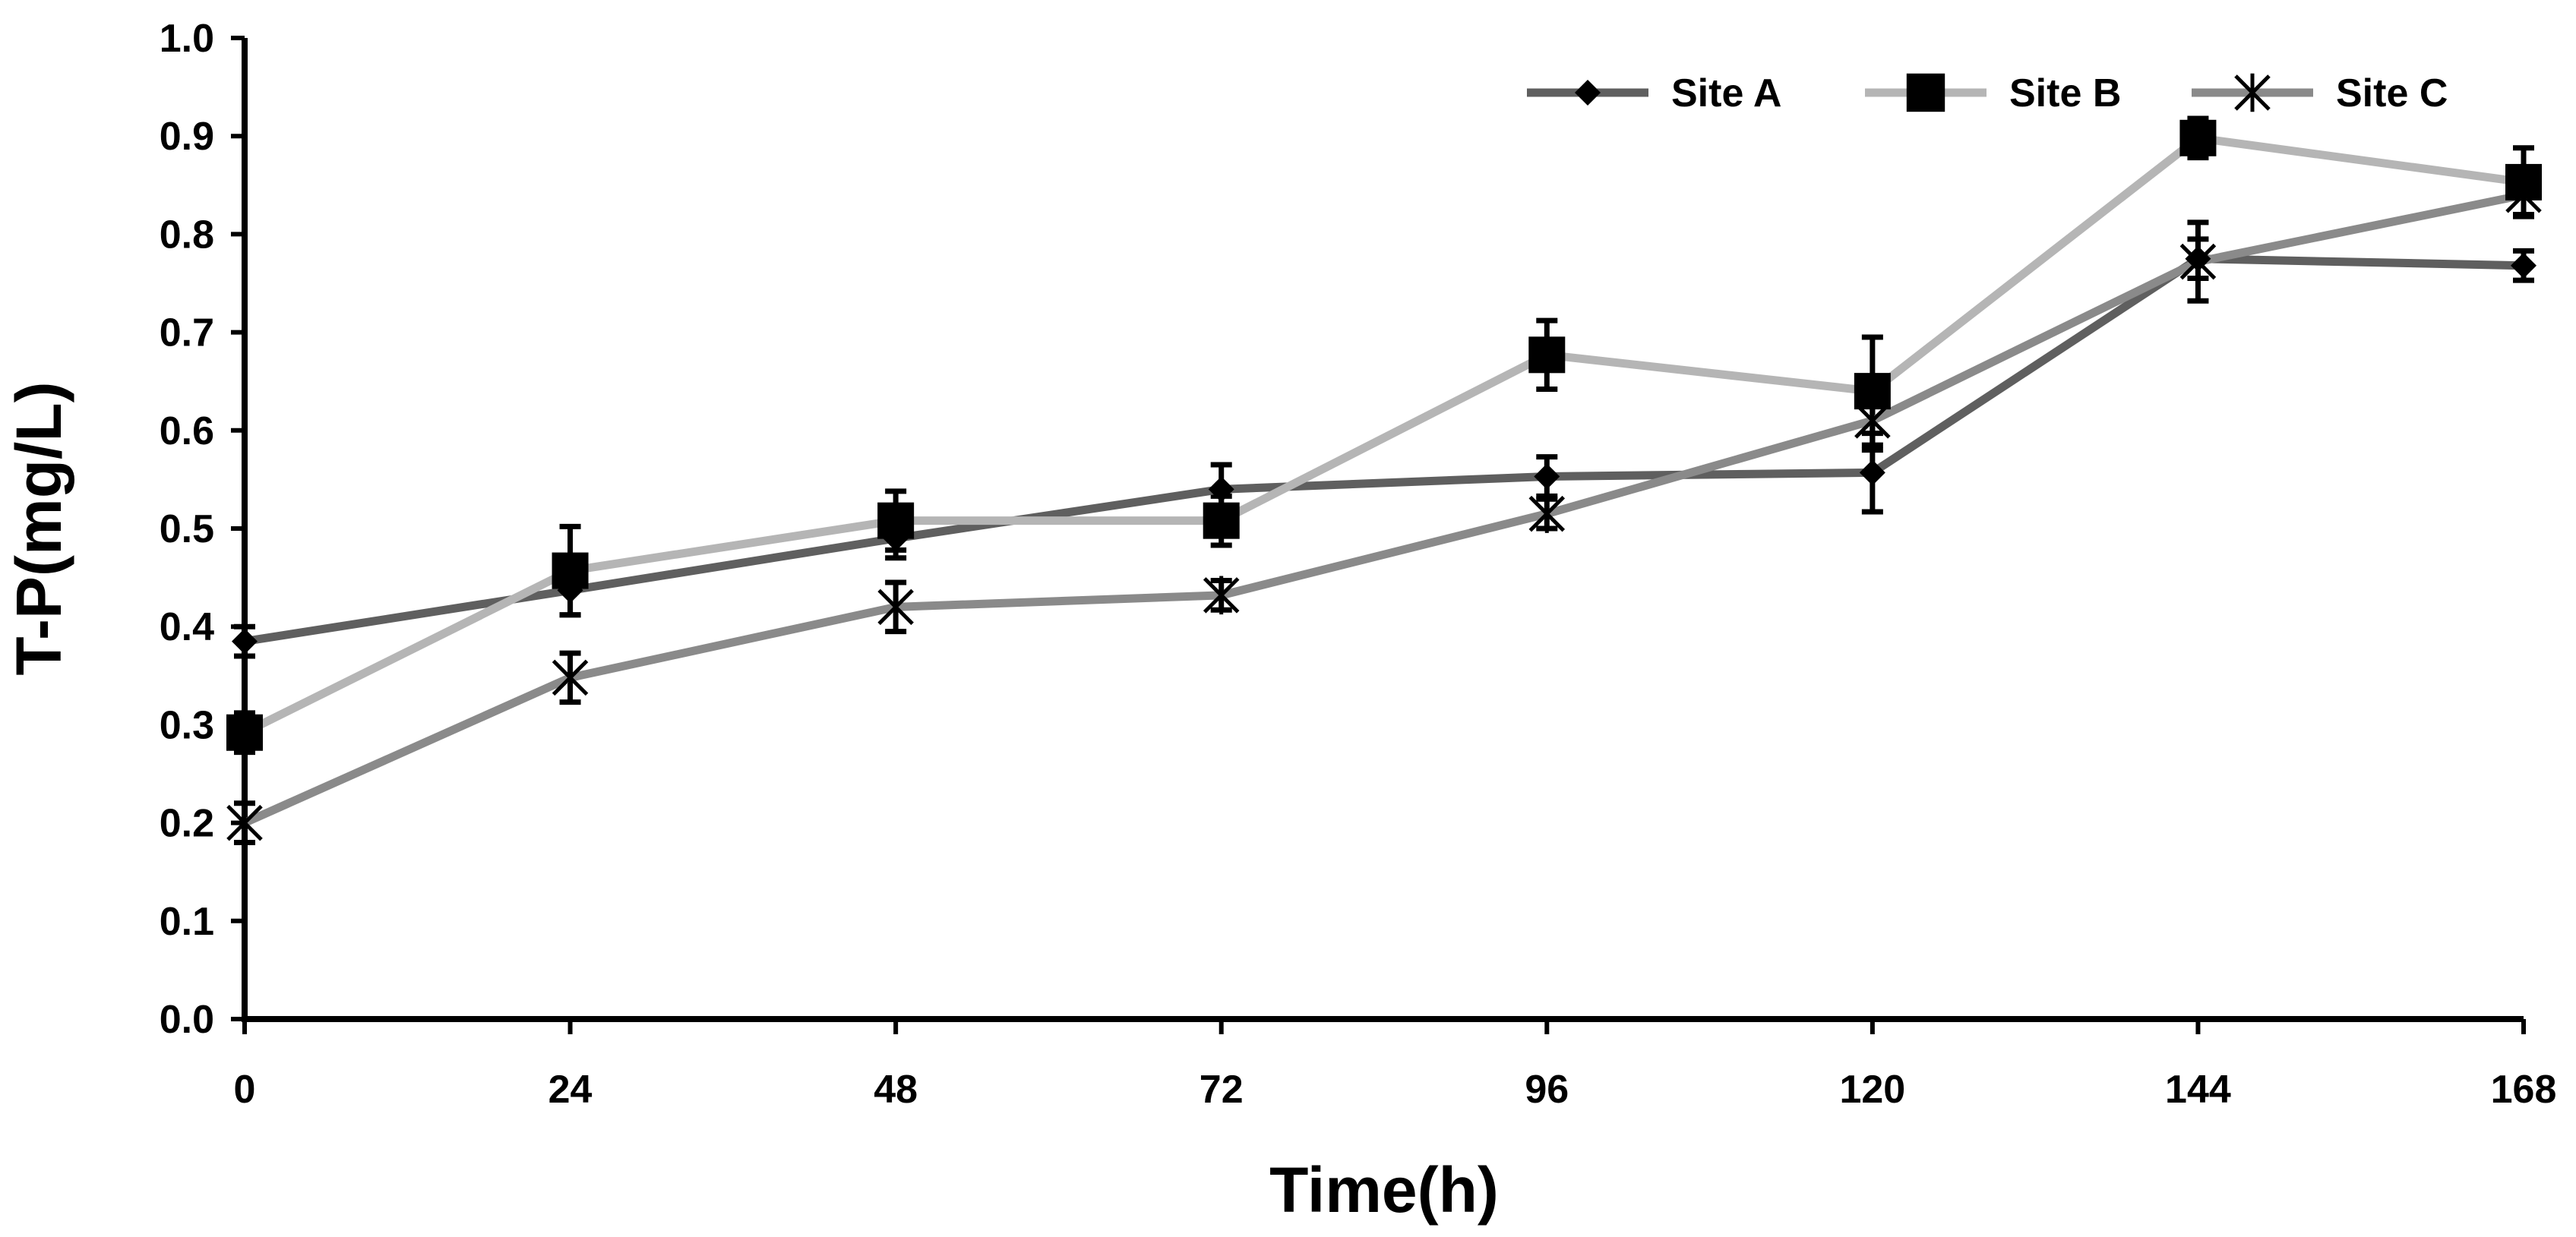 The height and width of the screenshot is (1237, 2576). I want to click on x-tick-label: 120, so click(1872, 1090).